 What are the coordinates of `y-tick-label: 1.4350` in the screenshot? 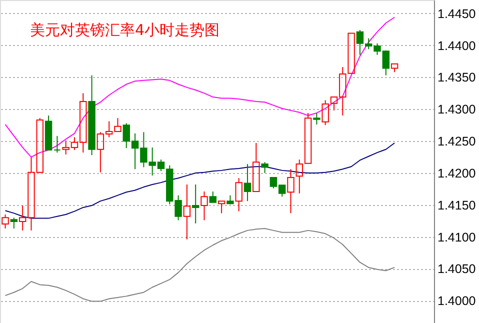 It's located at (457, 77).